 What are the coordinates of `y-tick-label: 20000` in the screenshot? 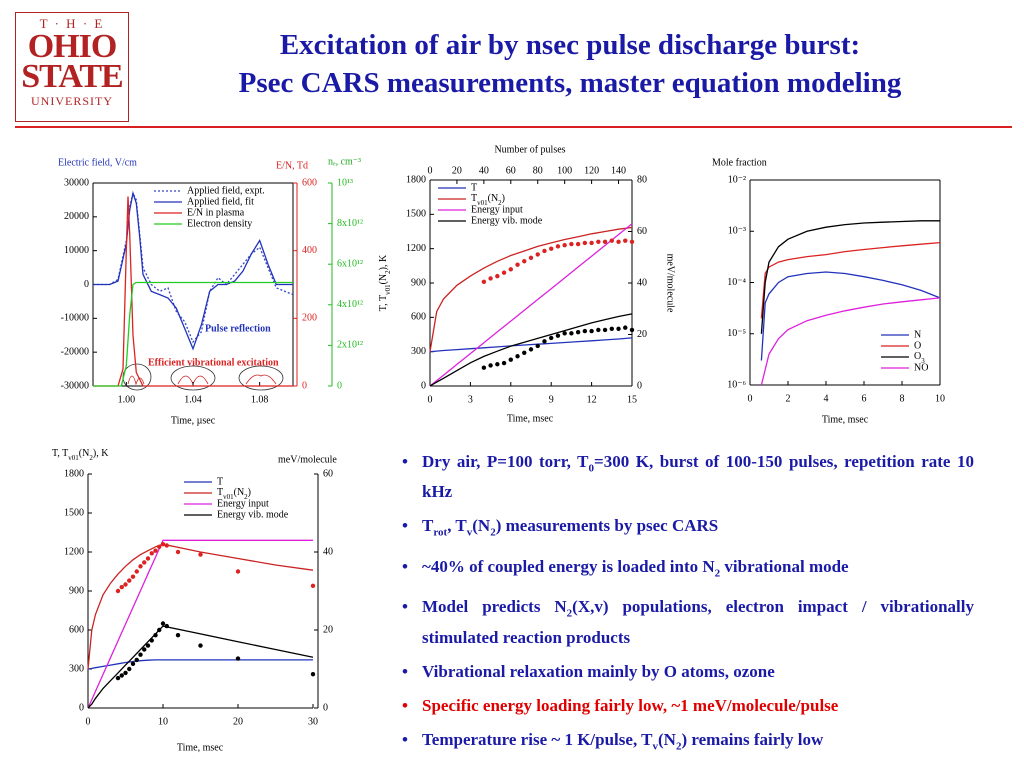 It's located at (76, 216).